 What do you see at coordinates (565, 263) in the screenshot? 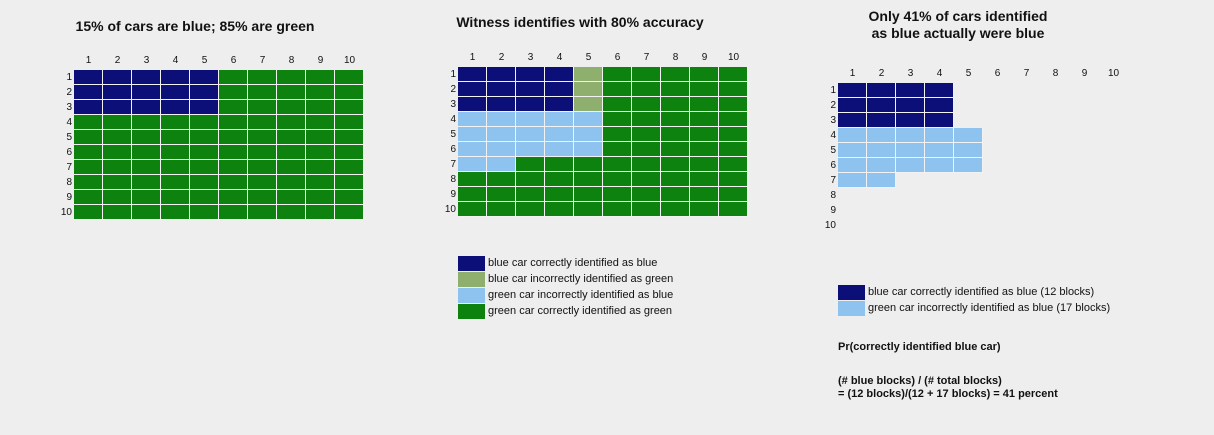
I see `legend-item: blue car correctly identified as blue` at bounding box center [565, 263].